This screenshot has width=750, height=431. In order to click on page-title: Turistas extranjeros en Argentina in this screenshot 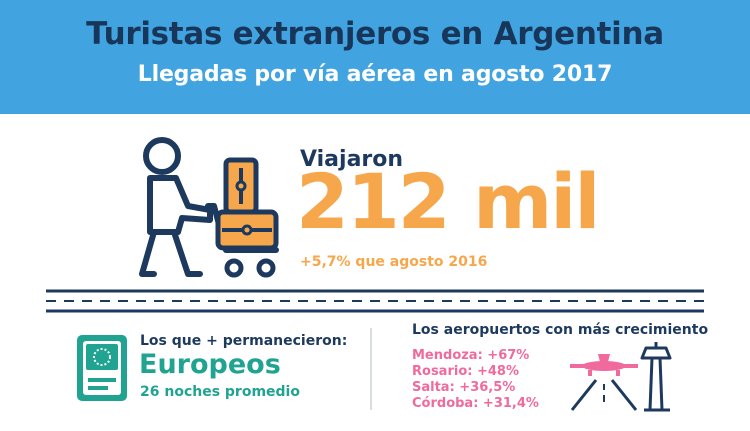, I will do `click(375, 34)`.